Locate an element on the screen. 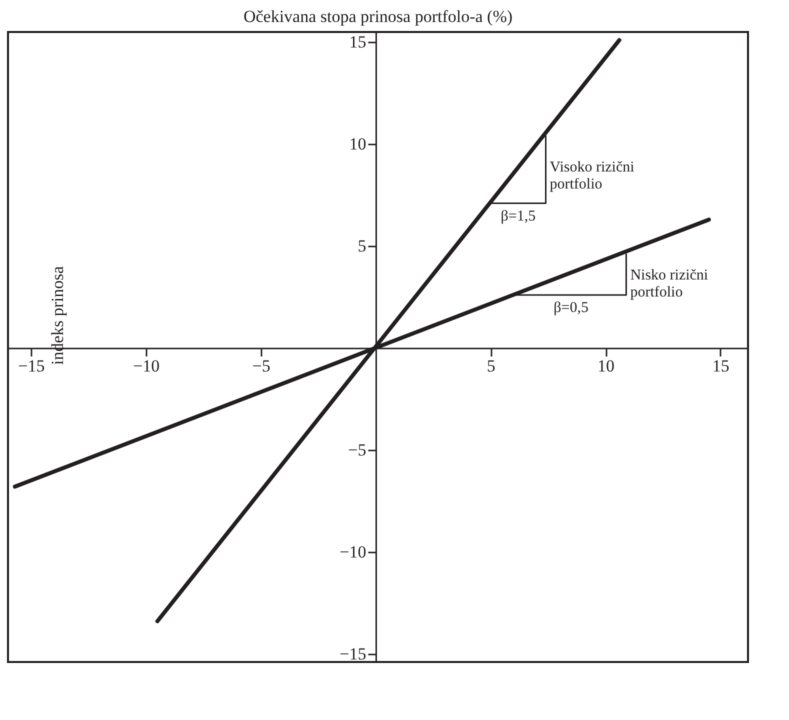 This screenshot has width=789, height=720. x-tick-label: −10 is located at coordinates (146, 366).